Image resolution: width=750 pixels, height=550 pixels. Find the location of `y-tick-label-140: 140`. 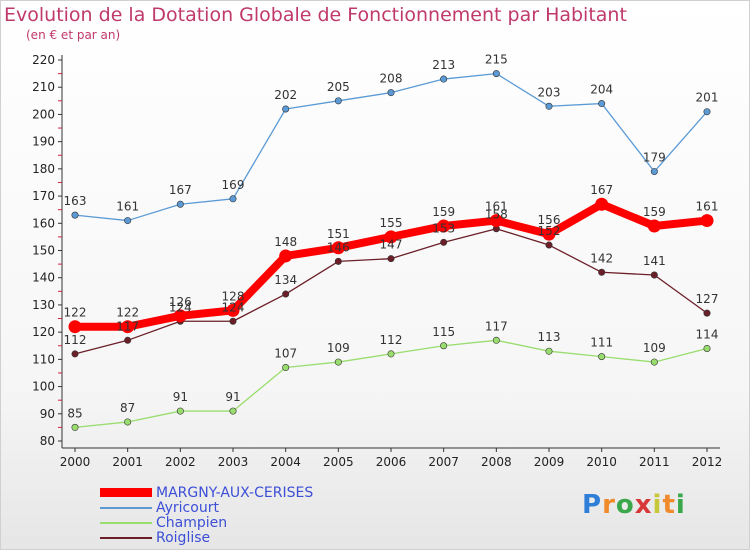

y-tick-label-140: 140 is located at coordinates (43, 278).